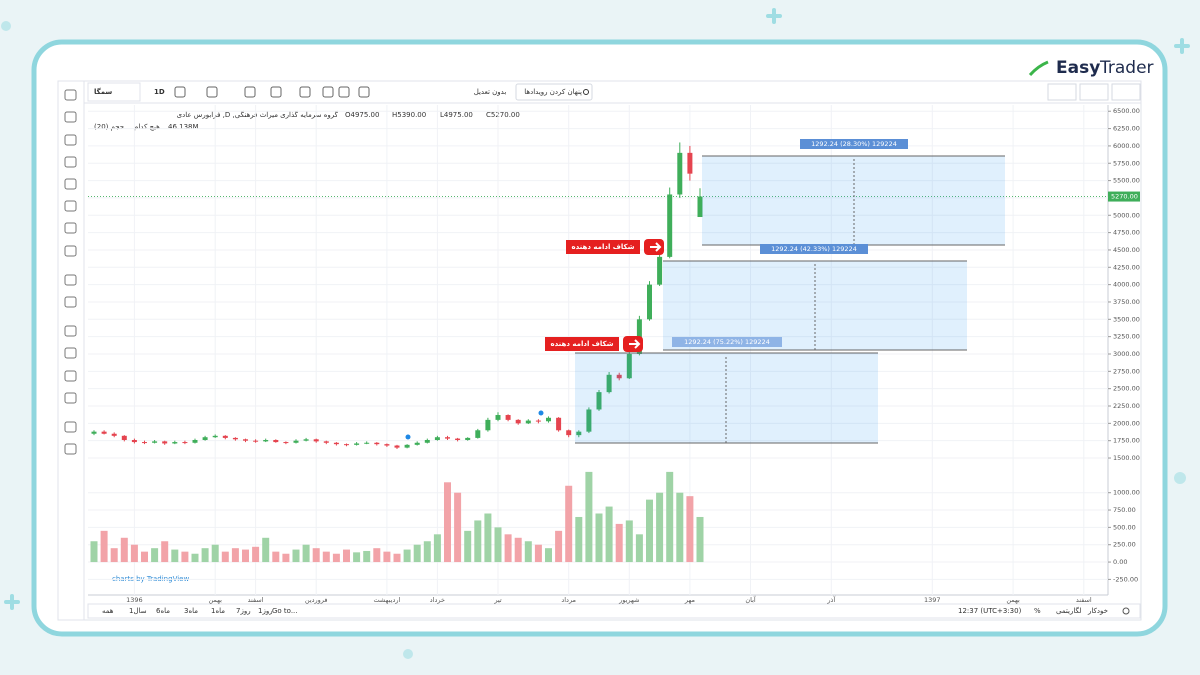  Describe the element at coordinates (265, 611) in the screenshot. I see `range-button: 1روز` at that location.